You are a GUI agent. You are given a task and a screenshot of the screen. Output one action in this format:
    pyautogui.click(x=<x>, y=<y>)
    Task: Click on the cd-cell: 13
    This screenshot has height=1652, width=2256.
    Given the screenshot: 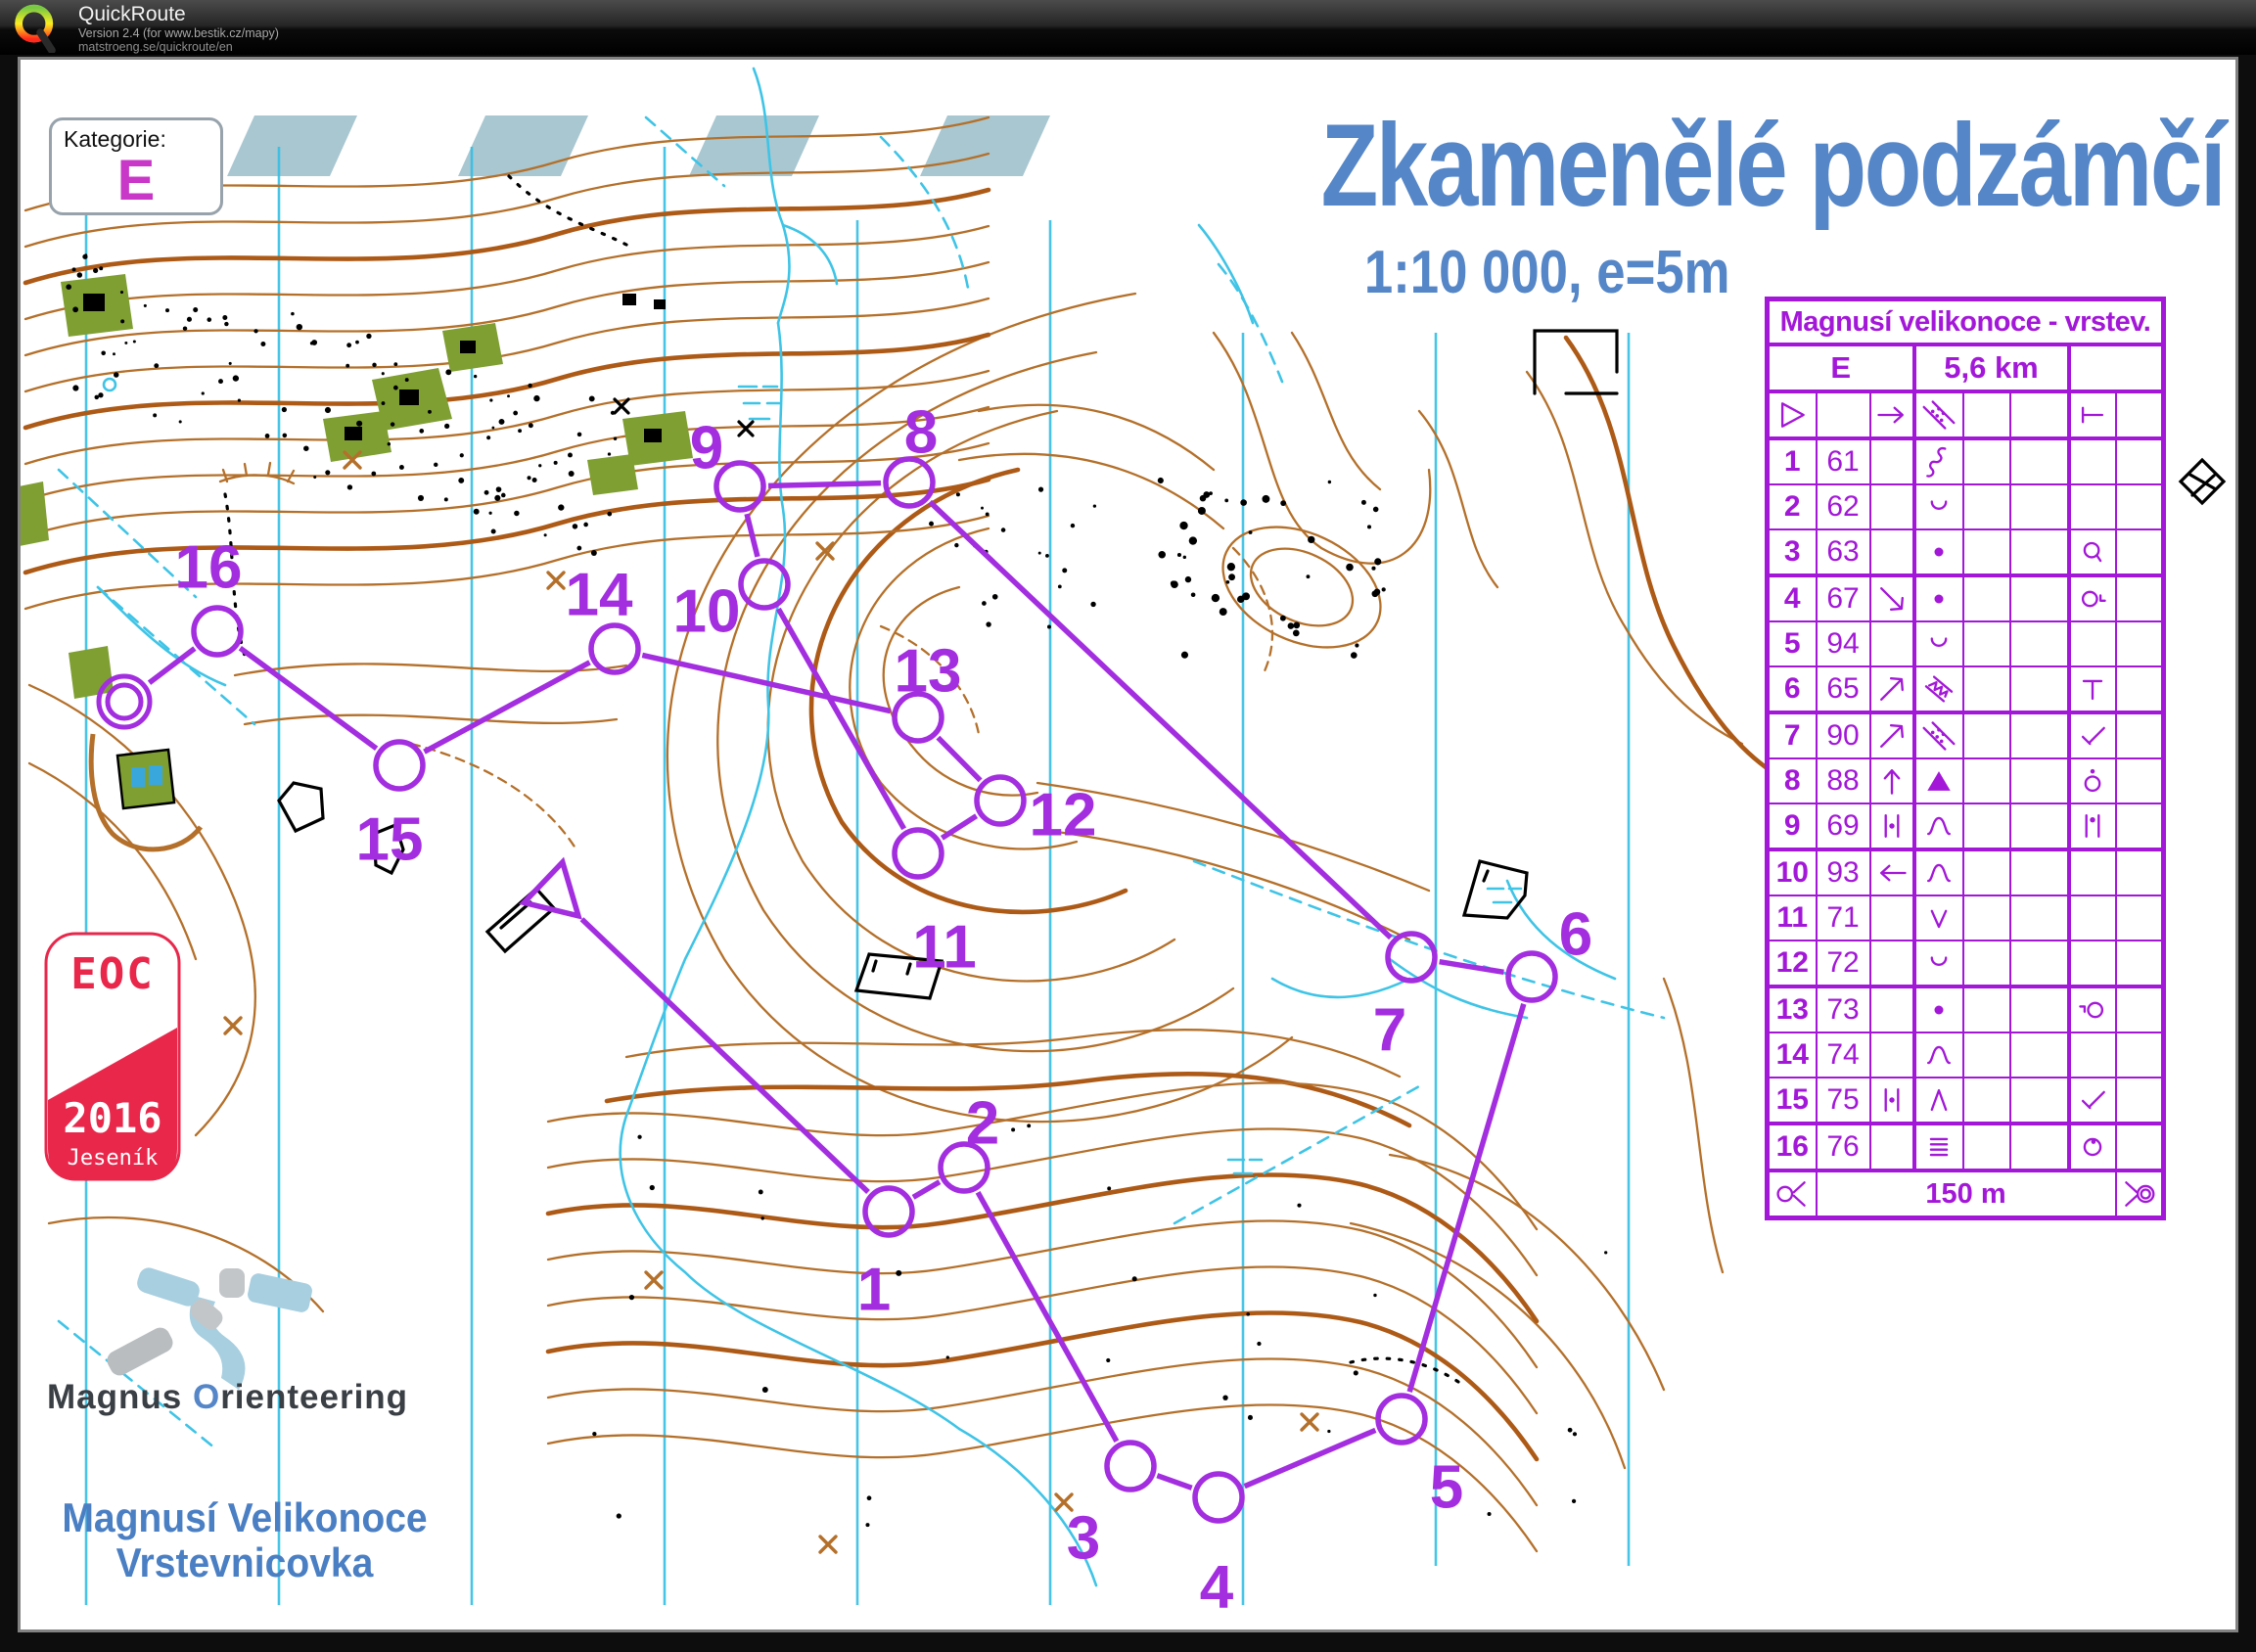 What is the action you would take?
    pyautogui.click(x=1792, y=1009)
    